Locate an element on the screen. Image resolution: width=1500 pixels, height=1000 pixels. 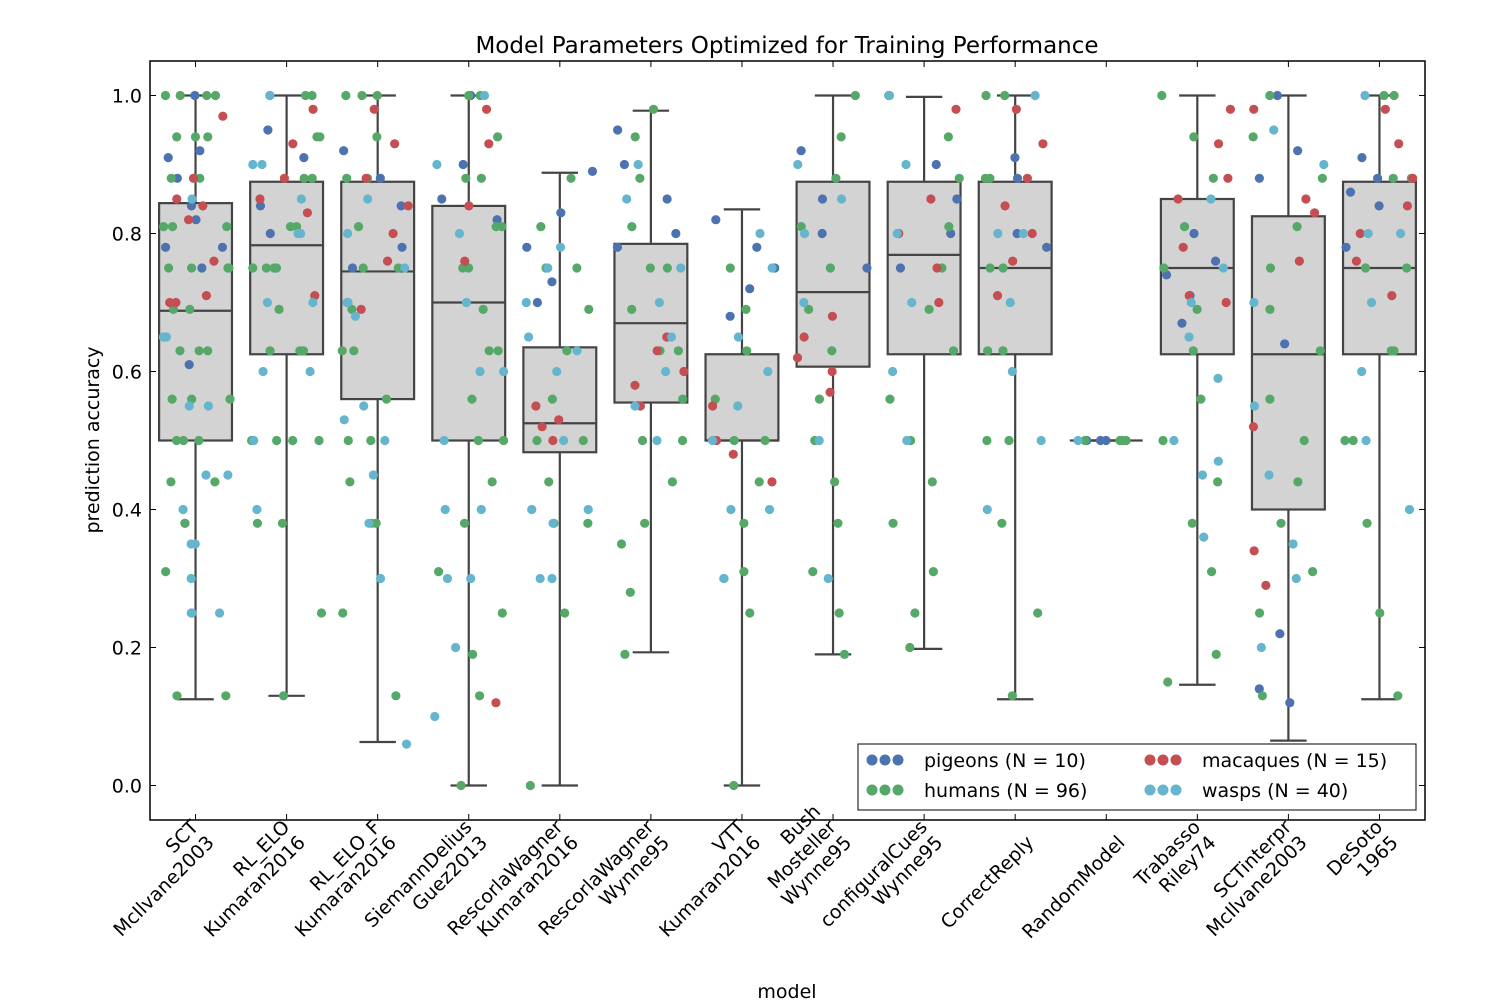
legend-frame is located at coordinates (1137, 777).